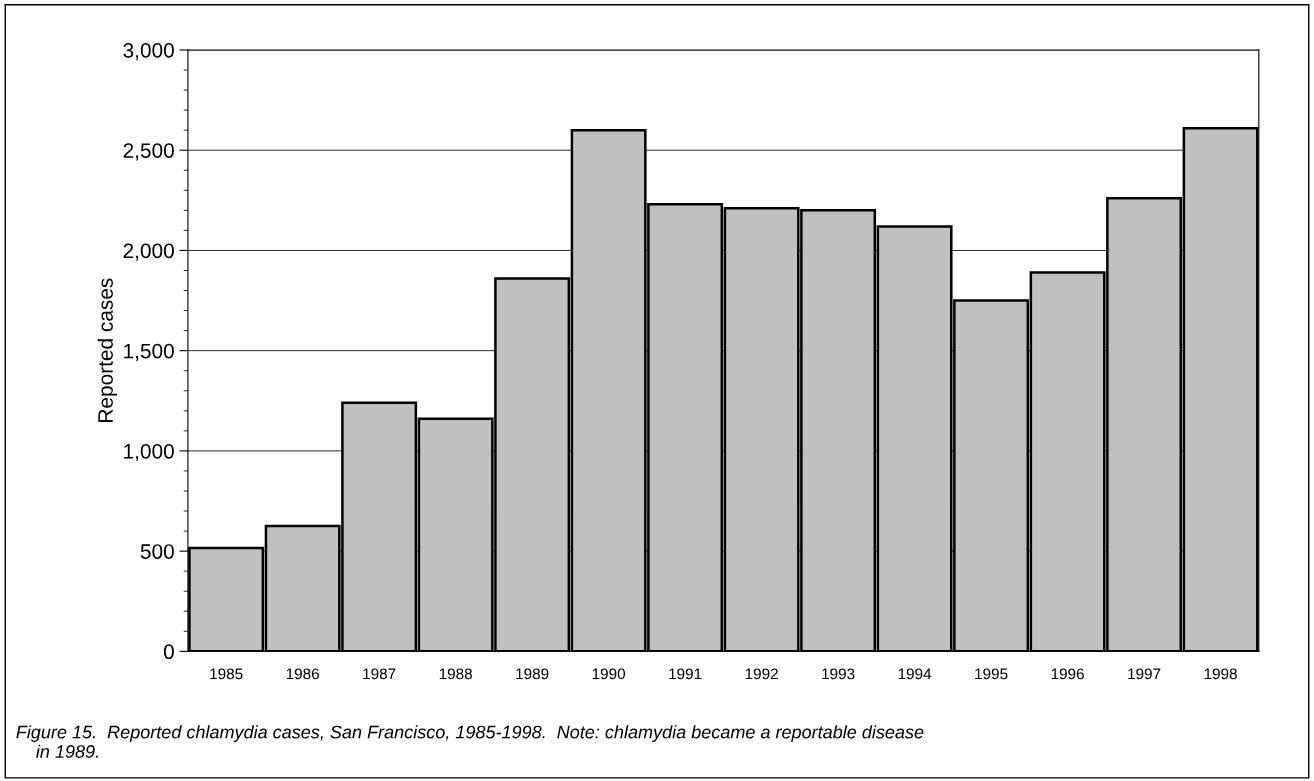 Image resolution: width=1314 pixels, height=781 pixels. Describe the element at coordinates (915, 674) in the screenshot. I see `x-tick-label: 1994` at that location.